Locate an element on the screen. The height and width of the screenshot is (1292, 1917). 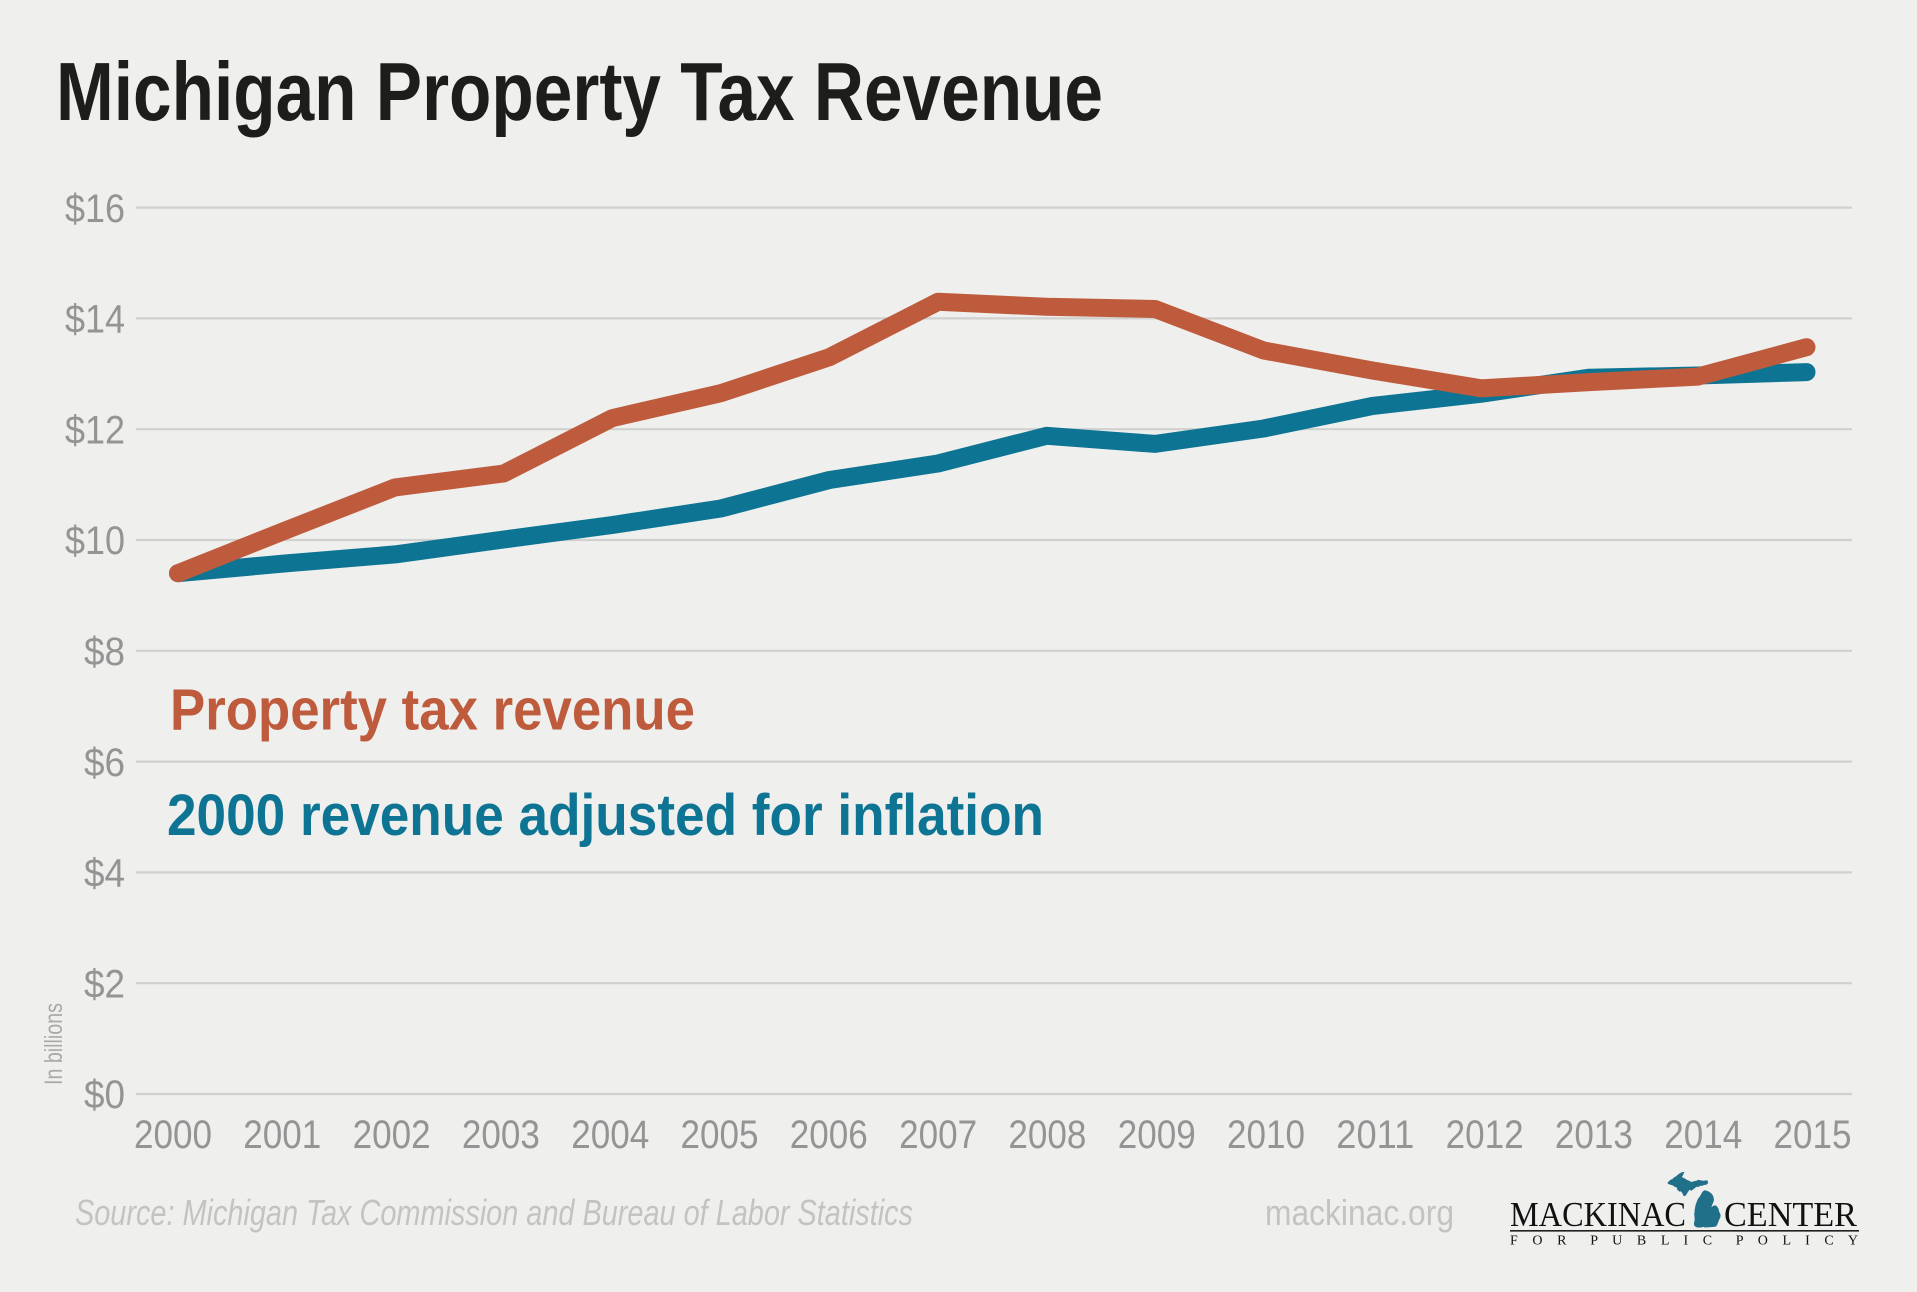
svg-text: 2000 is located at coordinates (173, 1135).